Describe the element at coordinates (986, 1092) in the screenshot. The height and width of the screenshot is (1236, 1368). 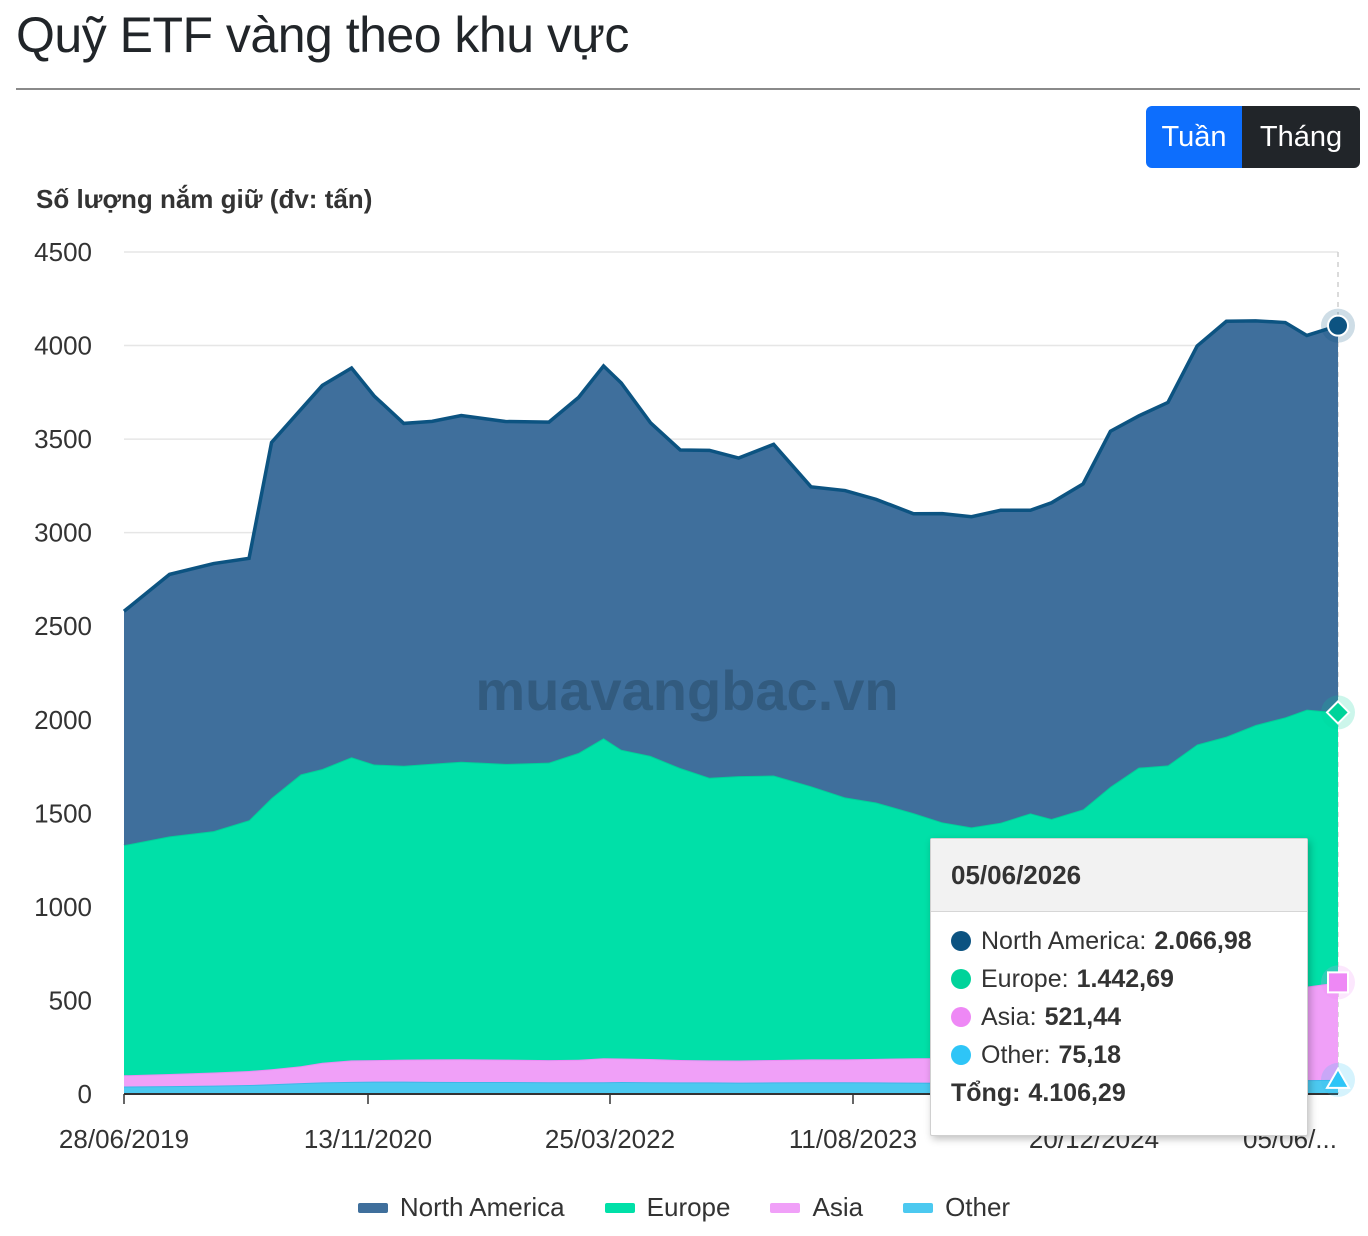
I see `tooltip-total-label: Tổng:` at that location.